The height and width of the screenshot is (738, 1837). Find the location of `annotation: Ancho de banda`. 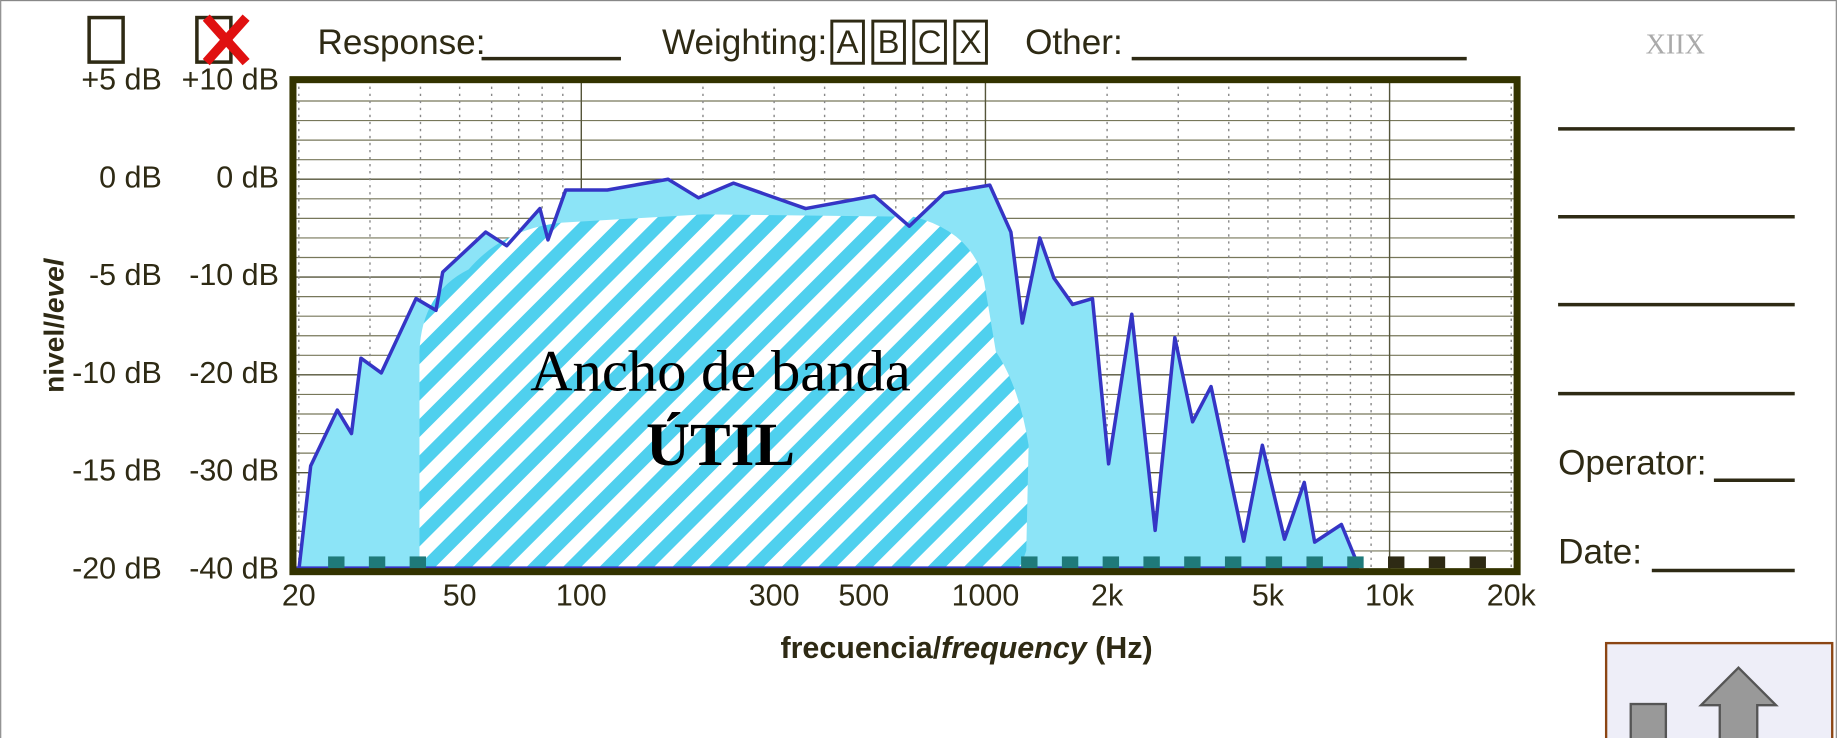

annotation: Ancho de banda is located at coordinates (720, 371).